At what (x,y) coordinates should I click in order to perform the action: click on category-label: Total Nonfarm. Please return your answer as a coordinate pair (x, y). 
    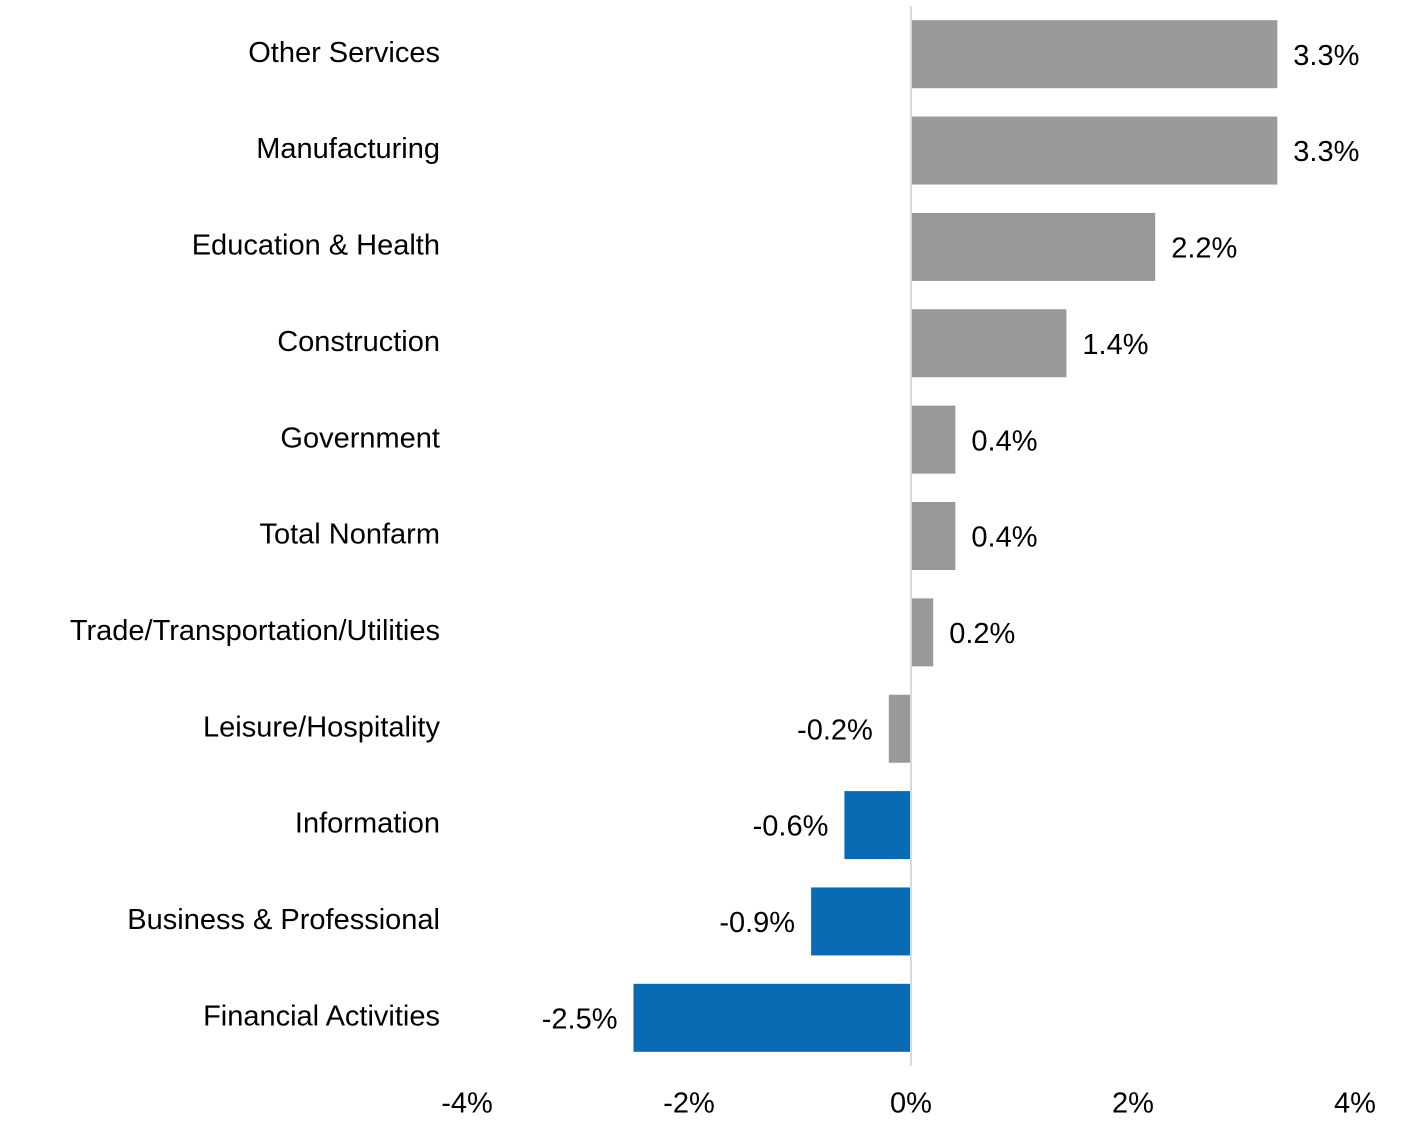
    Looking at the image, I should click on (349, 535).